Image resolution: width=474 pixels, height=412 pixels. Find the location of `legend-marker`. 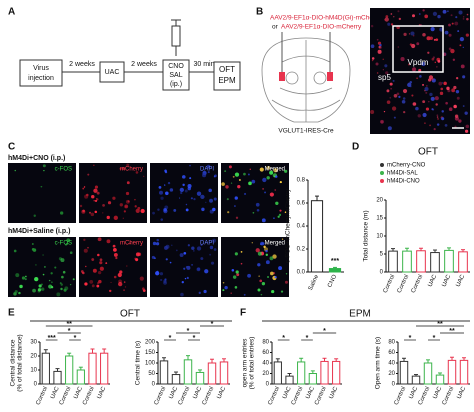

legend-marker is located at coordinates (382, 165).